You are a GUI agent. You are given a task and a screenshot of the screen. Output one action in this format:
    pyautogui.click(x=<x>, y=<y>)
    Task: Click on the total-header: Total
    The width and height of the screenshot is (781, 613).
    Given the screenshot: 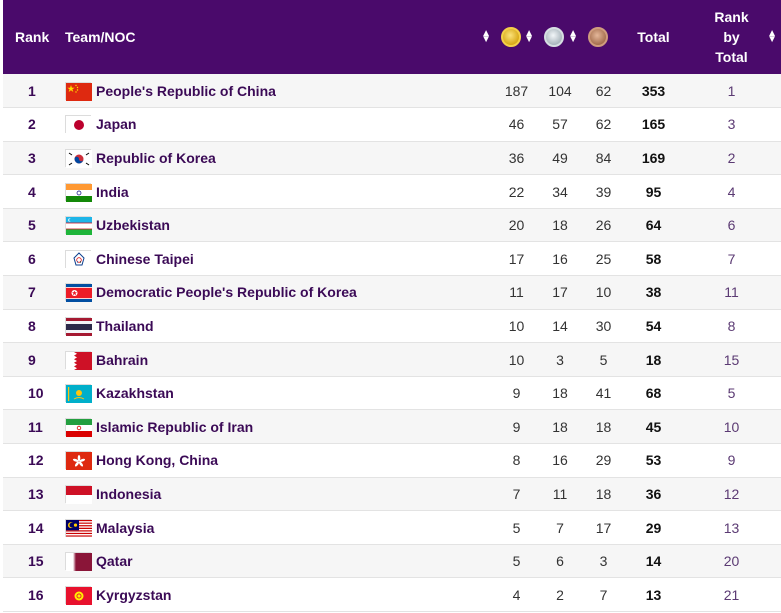 What is the action you would take?
    pyautogui.click(x=653, y=37)
    